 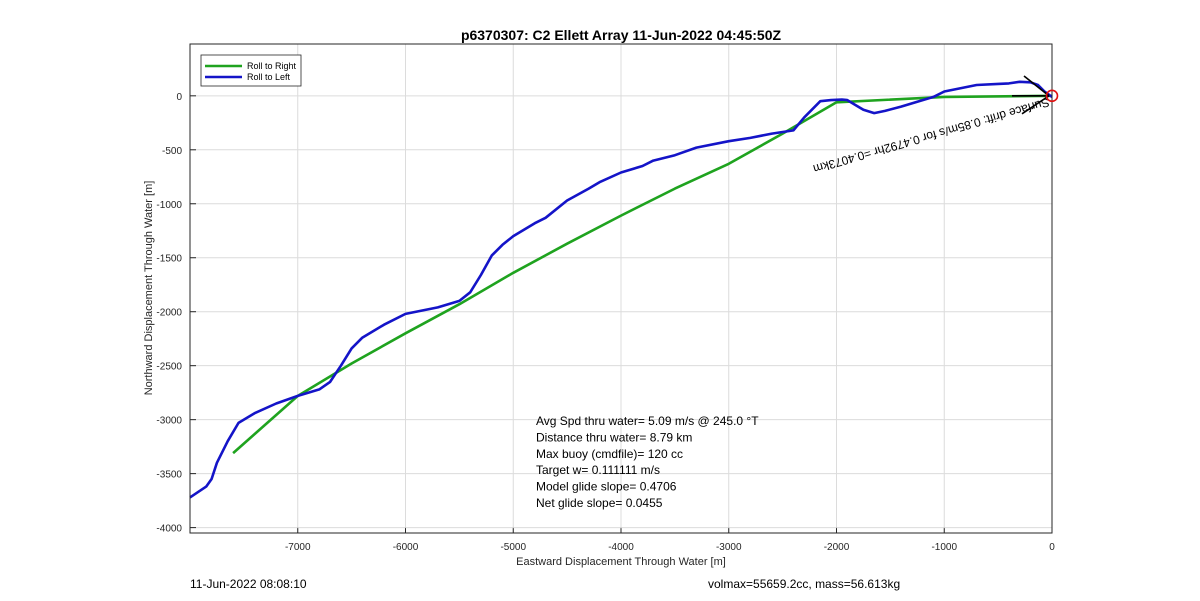 I want to click on drift-arrows, so click(x=1031, y=95).